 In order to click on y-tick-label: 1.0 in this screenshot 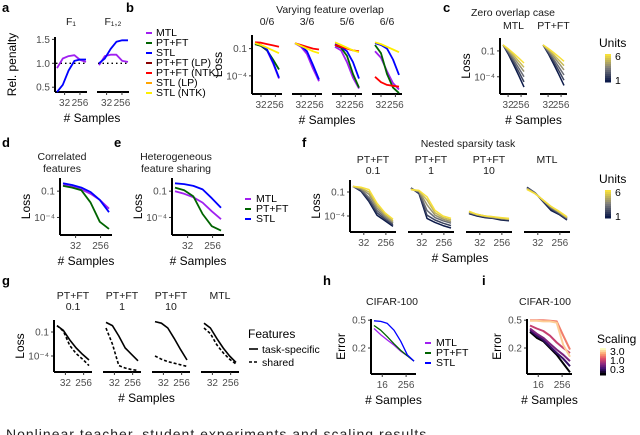, I will do `click(43, 64)`.